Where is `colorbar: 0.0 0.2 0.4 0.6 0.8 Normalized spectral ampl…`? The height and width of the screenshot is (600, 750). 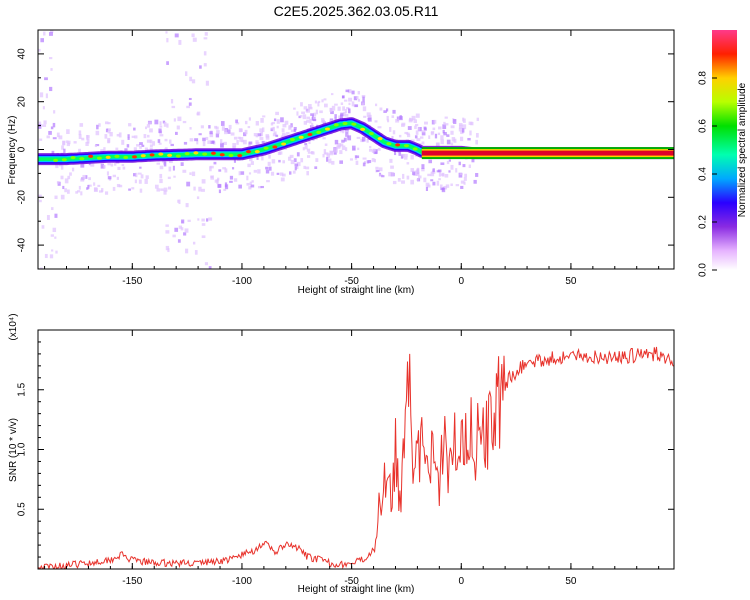
colorbar: 0.0 0.2 0.4 0.6 0.8 Normalized spectral ampl… is located at coordinates (723, 153).